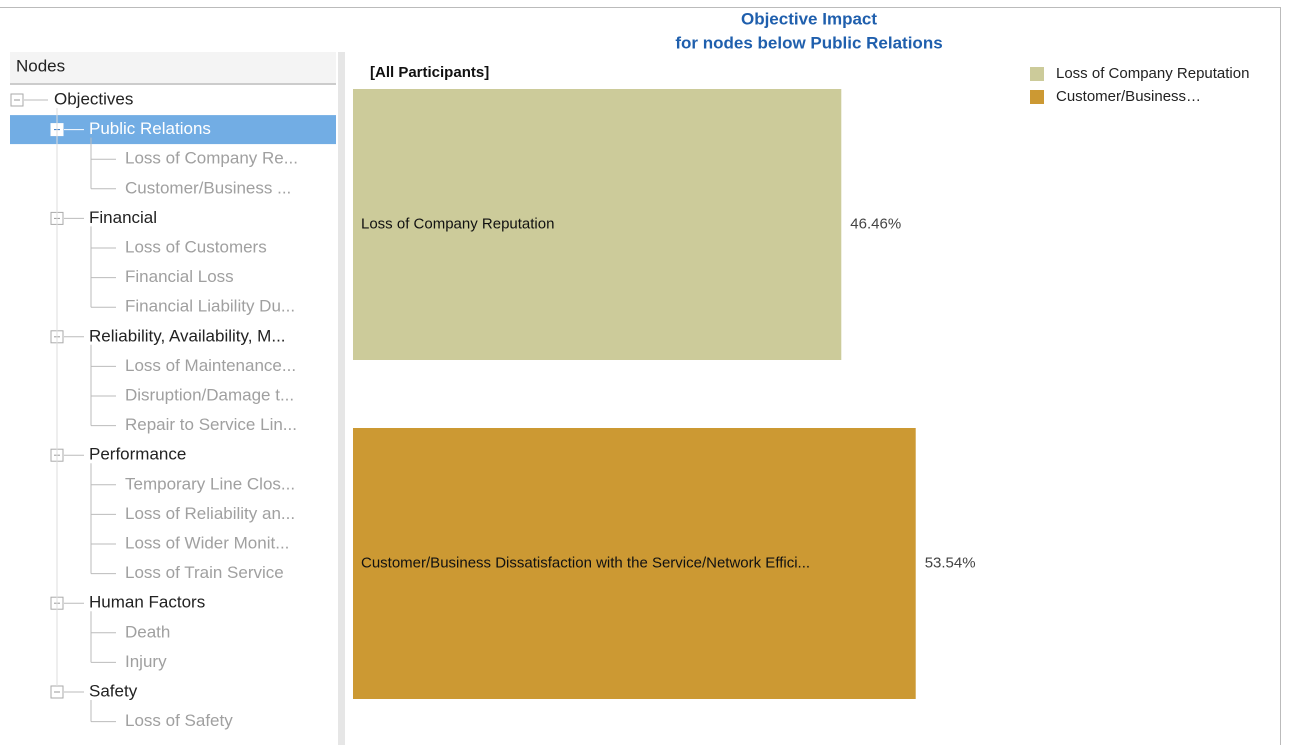  I want to click on panel-header: Nodes, so click(40, 65).